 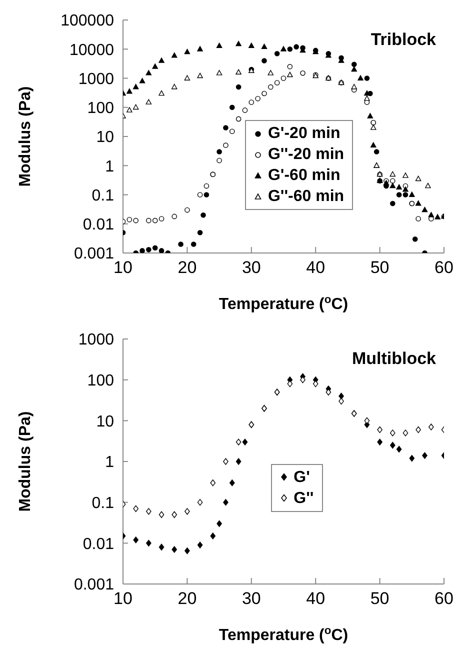 I want to click on legend-label: G''-20 min, so click(x=306, y=155).